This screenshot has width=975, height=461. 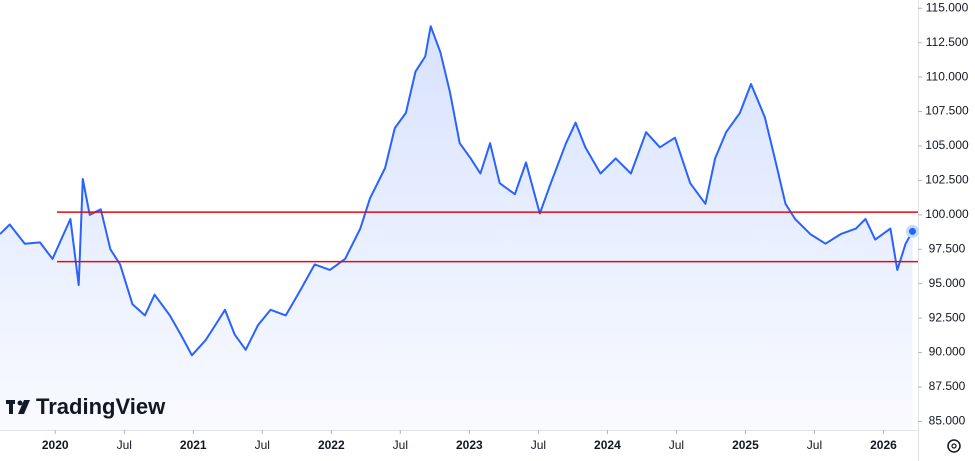 What do you see at coordinates (947, 145) in the screenshot?
I see `y-tick-label: 105.000` at bounding box center [947, 145].